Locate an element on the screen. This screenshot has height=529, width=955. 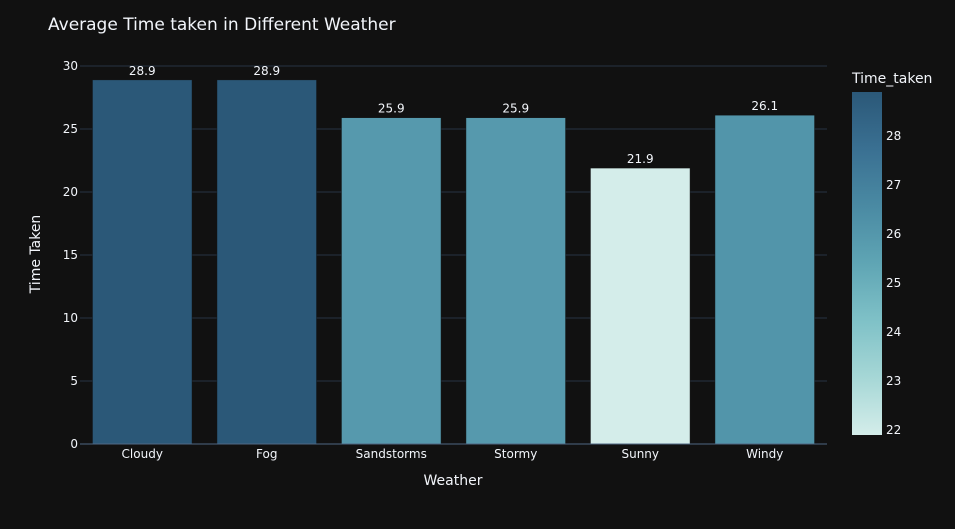
colorbar: Time_taken 22 23 24 25 26 27 28 is located at coordinates (891, 254).